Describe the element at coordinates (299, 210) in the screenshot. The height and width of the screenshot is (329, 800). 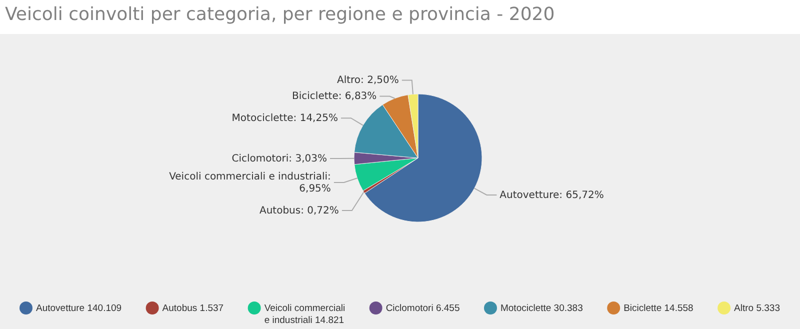
I see `data-label: Autobus: 0,72%` at that location.